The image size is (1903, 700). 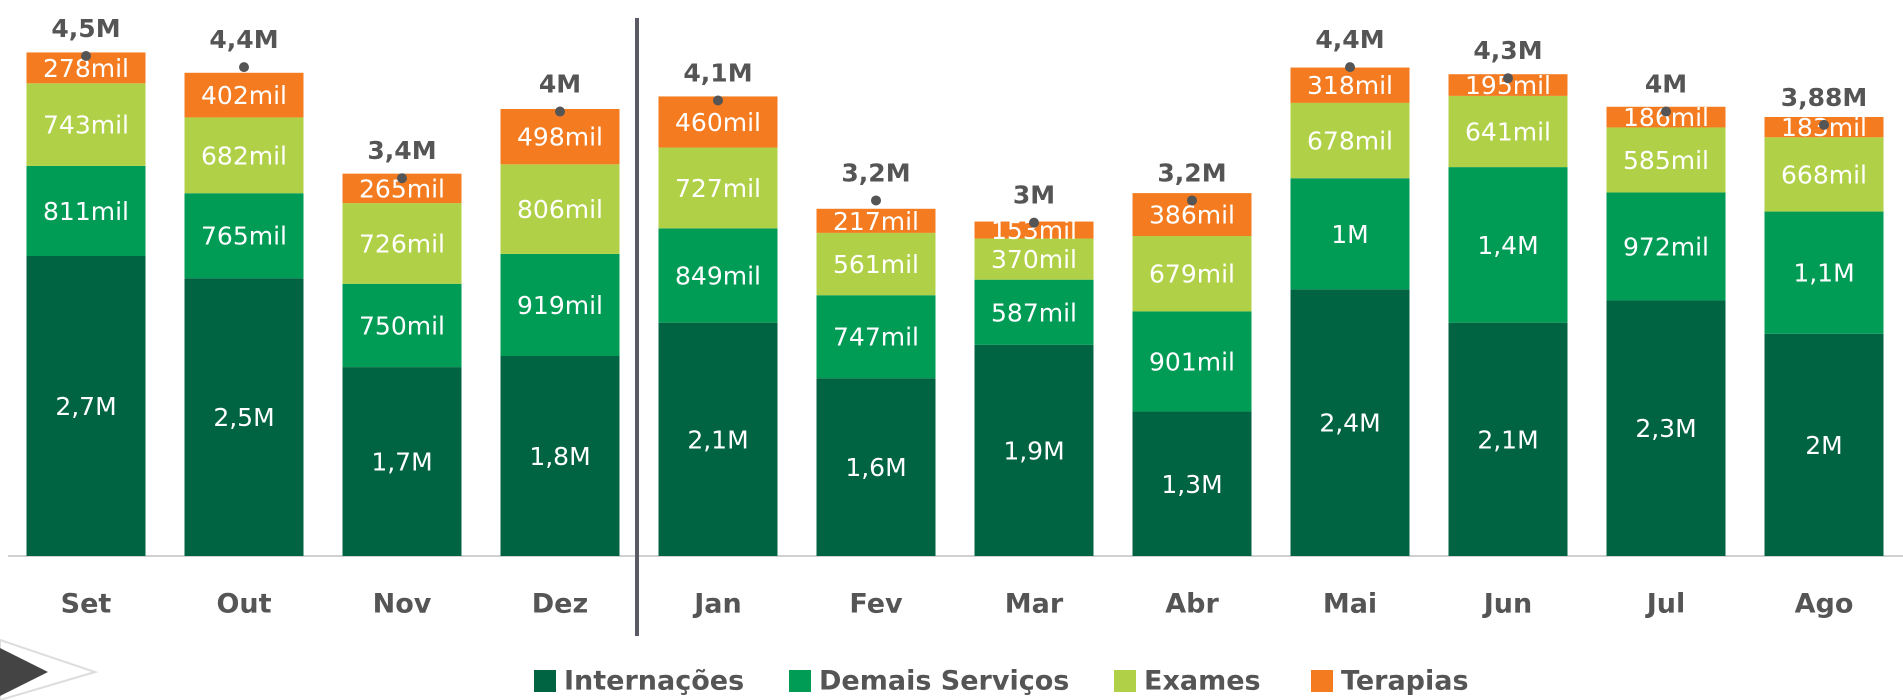 I want to click on segment-label: 682mil, so click(x=244, y=155).